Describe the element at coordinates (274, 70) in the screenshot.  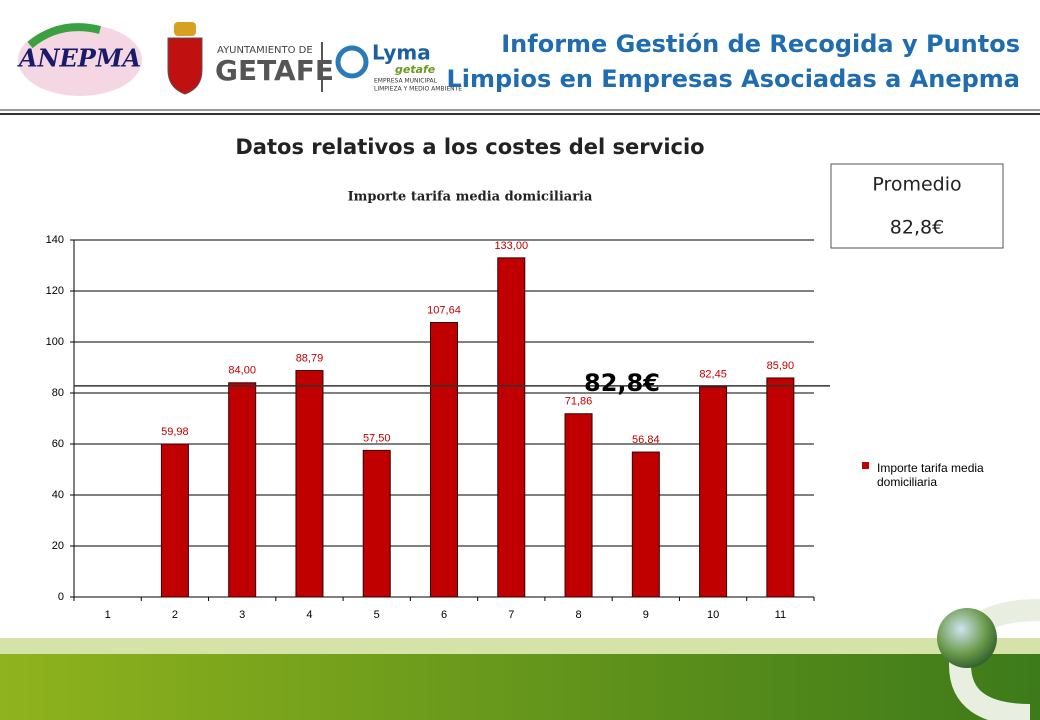
I see `logo-text: GETAFE` at that location.